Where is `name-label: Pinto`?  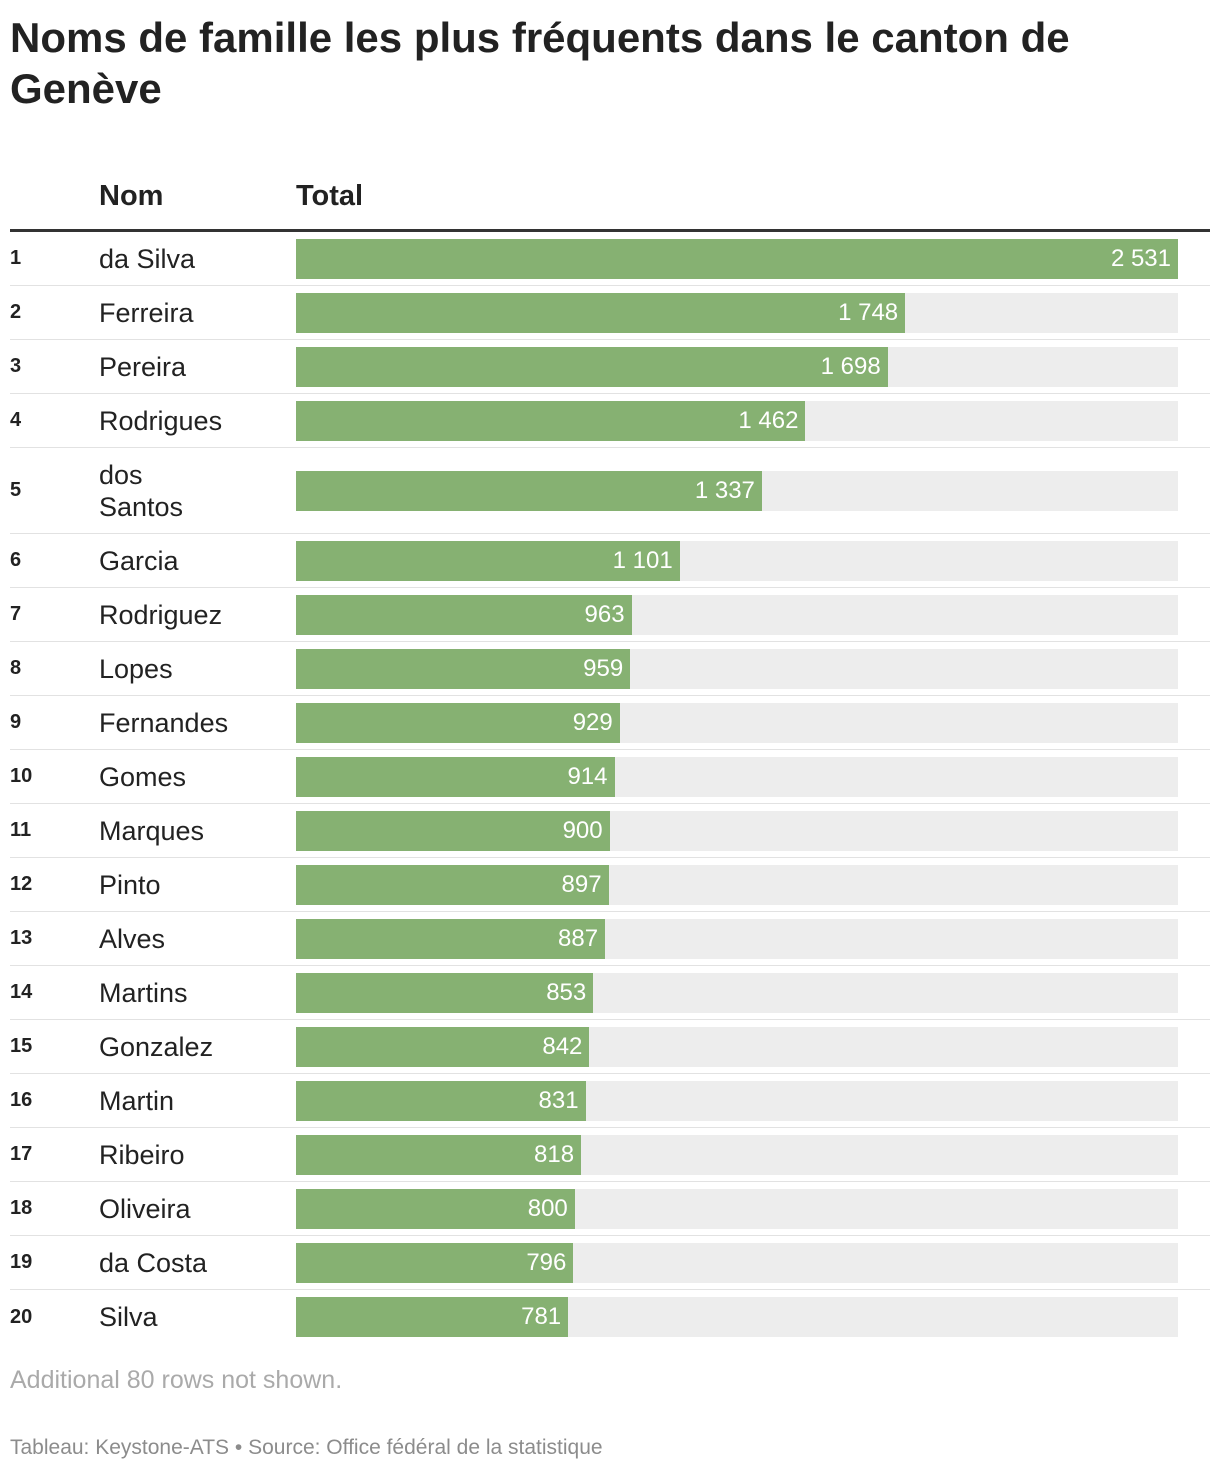
name-label: Pinto is located at coordinates (130, 884).